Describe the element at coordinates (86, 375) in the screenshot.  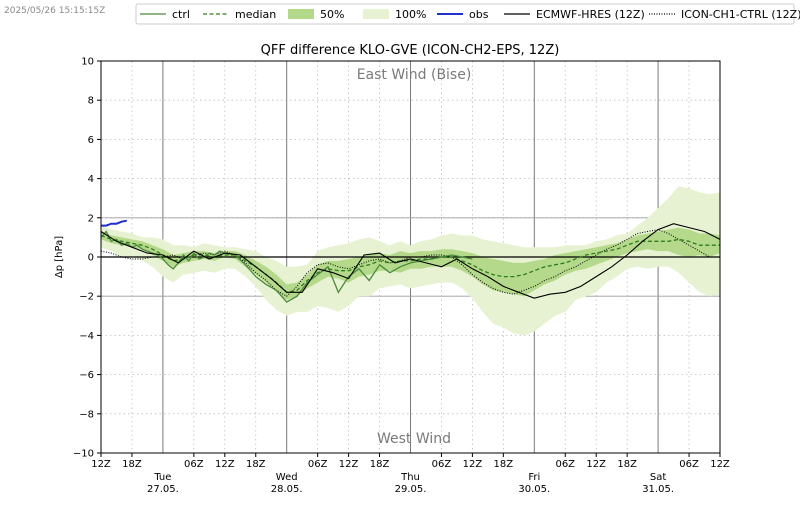
I see `y-tick-label: −6` at that location.